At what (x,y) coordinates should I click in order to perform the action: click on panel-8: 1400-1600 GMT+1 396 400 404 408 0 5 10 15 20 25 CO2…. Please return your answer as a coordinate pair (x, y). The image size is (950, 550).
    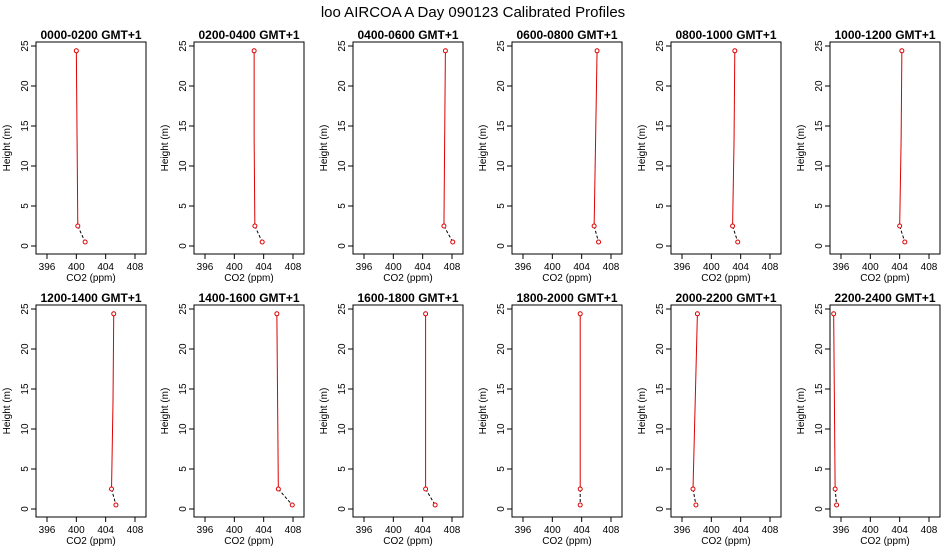
    Looking at the image, I should click on (232, 419).